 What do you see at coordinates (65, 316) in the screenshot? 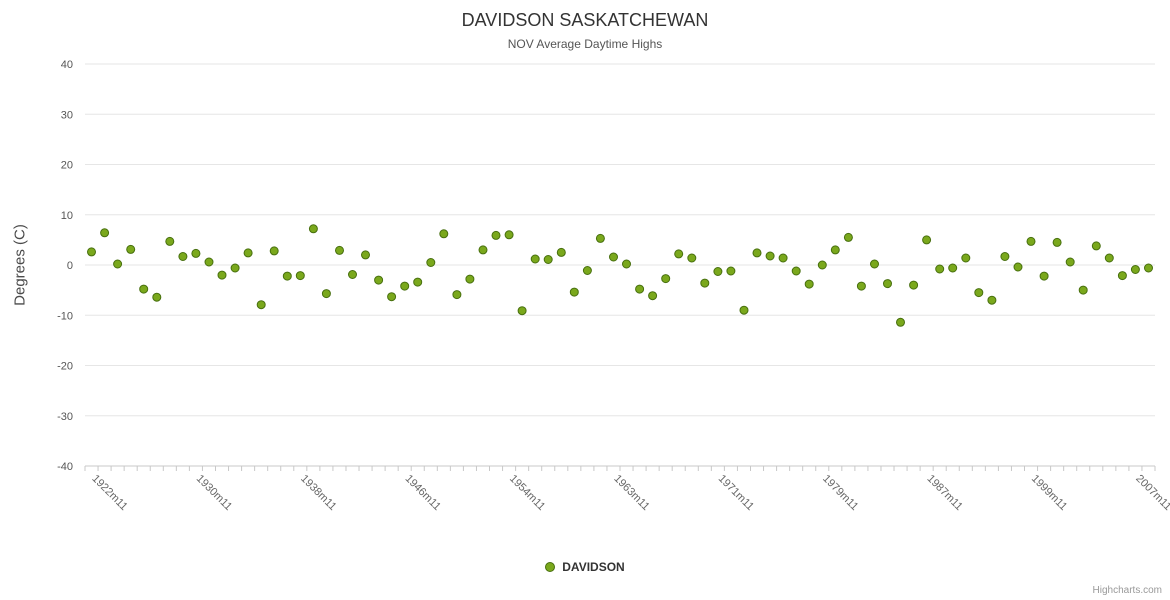
I see `y-axis-tick-label: -10` at bounding box center [65, 316].